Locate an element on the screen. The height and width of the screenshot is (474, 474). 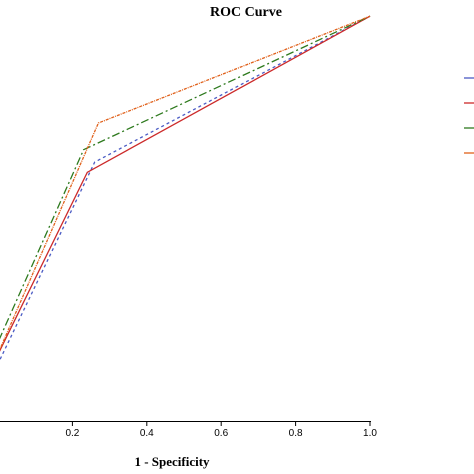
x-tick-label: 1.0 is located at coordinates (370, 433).